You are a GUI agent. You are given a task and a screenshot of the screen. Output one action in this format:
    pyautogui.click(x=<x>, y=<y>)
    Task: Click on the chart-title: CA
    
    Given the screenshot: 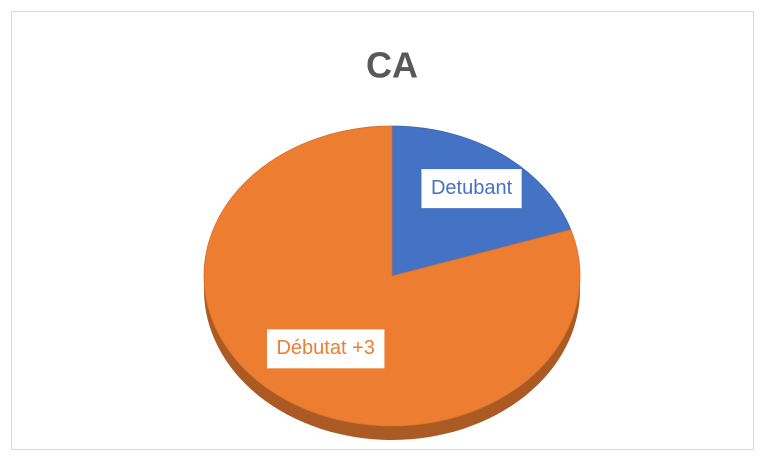 What is the action you would take?
    pyautogui.click(x=392, y=65)
    